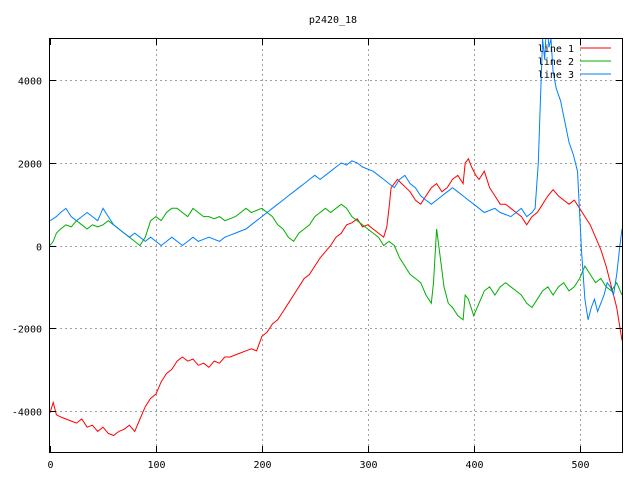 Image resolution: width=640 pixels, height=480 pixels. What do you see at coordinates (30, 82) in the screenshot?
I see `y-tick-label: 4000` at bounding box center [30, 82].